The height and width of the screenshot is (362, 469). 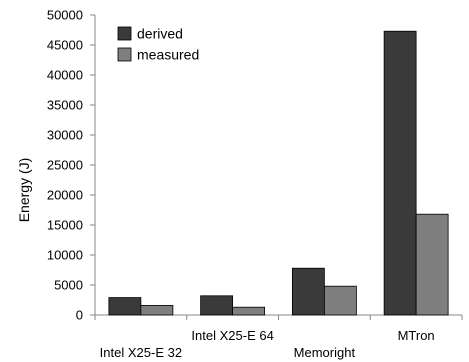 I want to click on category-label: Memoright, so click(x=325, y=352).